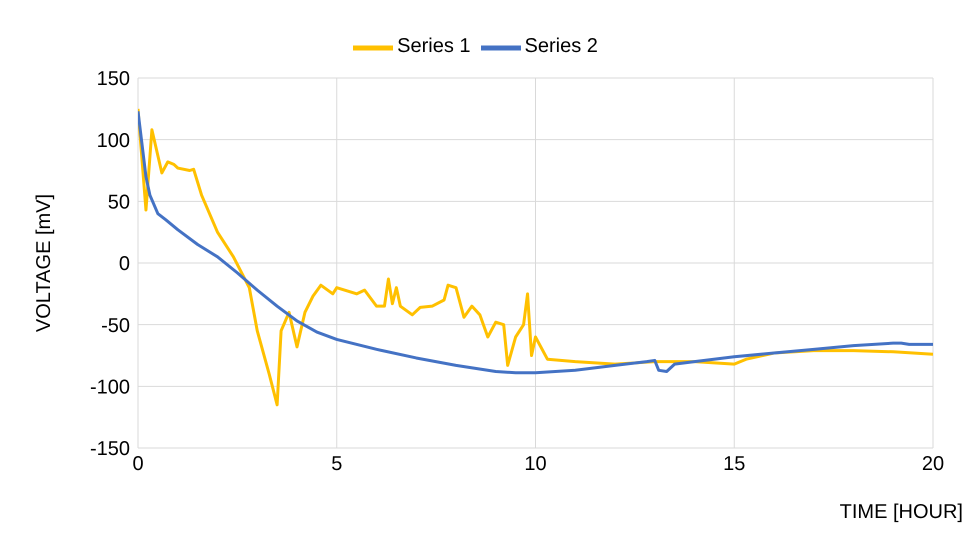 The image size is (975, 538). What do you see at coordinates (110, 387) in the screenshot?
I see `y-tick-label: -100` at bounding box center [110, 387].